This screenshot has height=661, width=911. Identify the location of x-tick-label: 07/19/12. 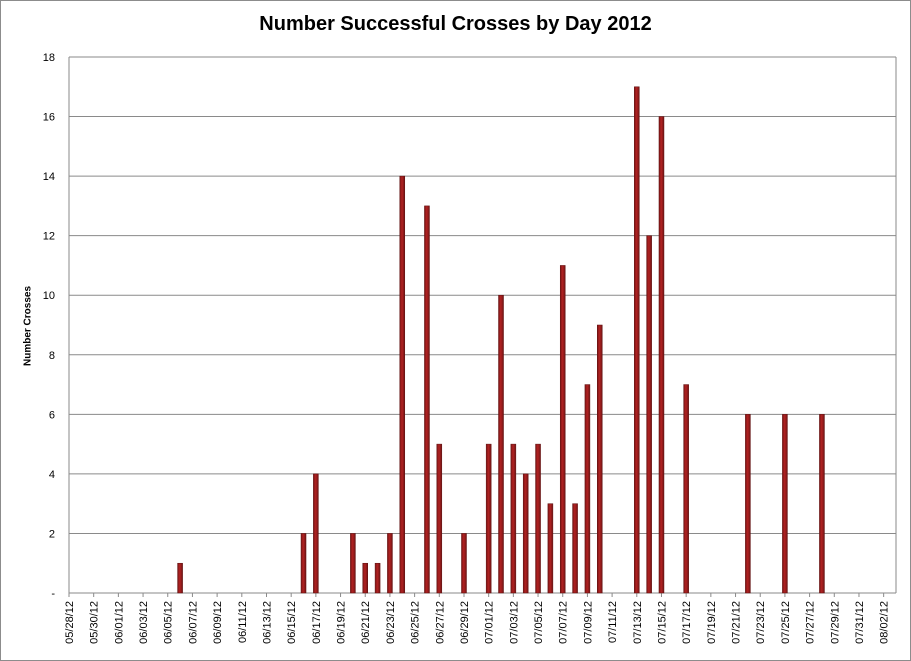
(712, 622).